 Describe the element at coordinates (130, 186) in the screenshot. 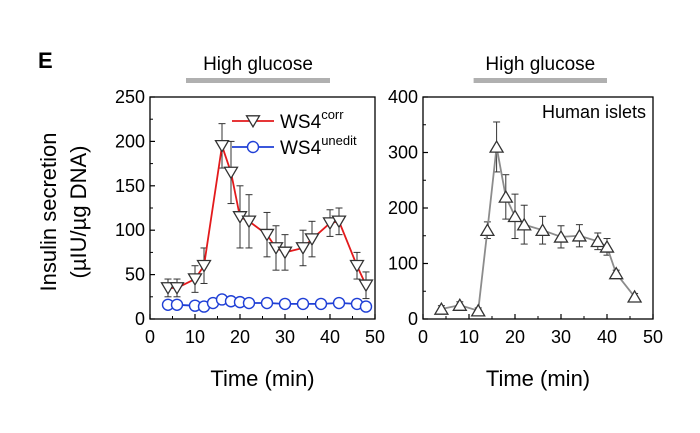

I see `y-tick-label: 150` at that location.